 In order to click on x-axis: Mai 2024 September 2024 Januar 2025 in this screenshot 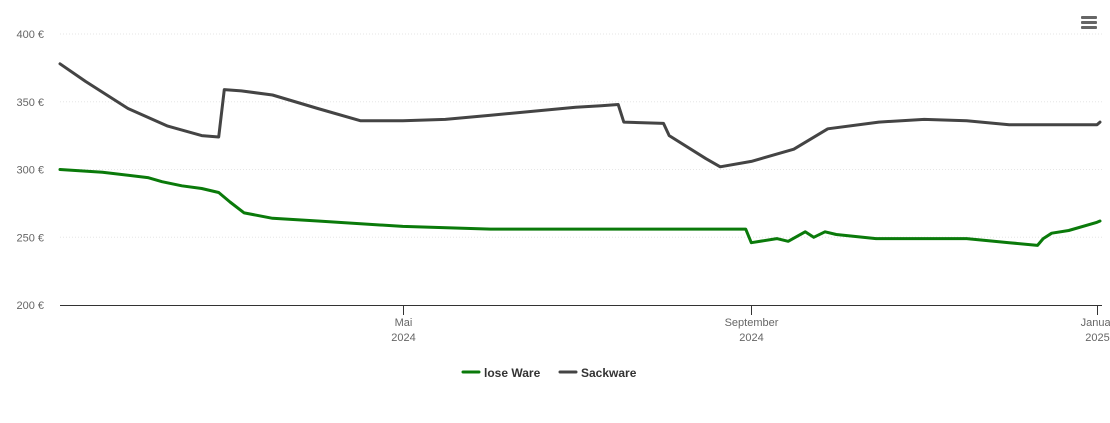, I will do `click(585, 324)`.